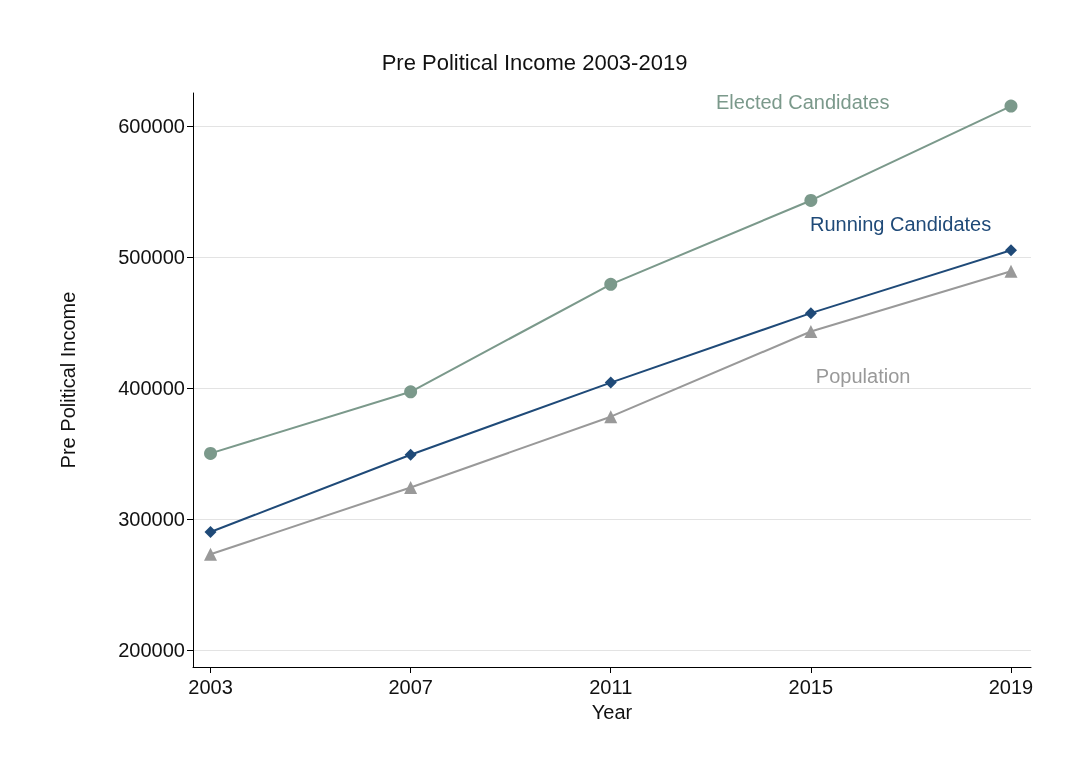  What do you see at coordinates (1011, 687) in the screenshot?
I see `x-tick-label: 2019` at bounding box center [1011, 687].